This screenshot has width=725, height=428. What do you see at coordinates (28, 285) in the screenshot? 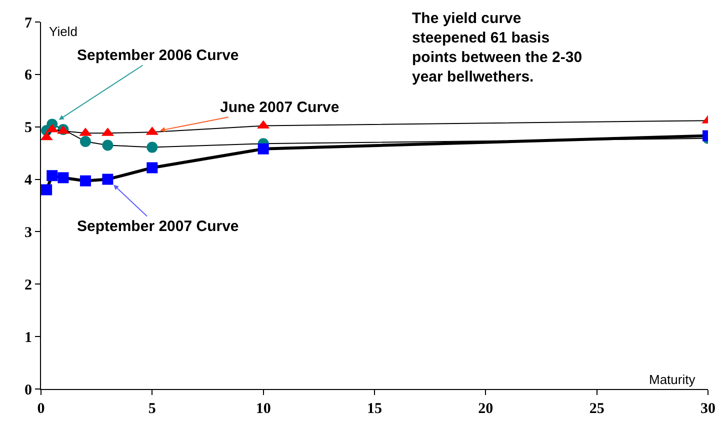
I see `y-tick-label: 2` at bounding box center [28, 285].